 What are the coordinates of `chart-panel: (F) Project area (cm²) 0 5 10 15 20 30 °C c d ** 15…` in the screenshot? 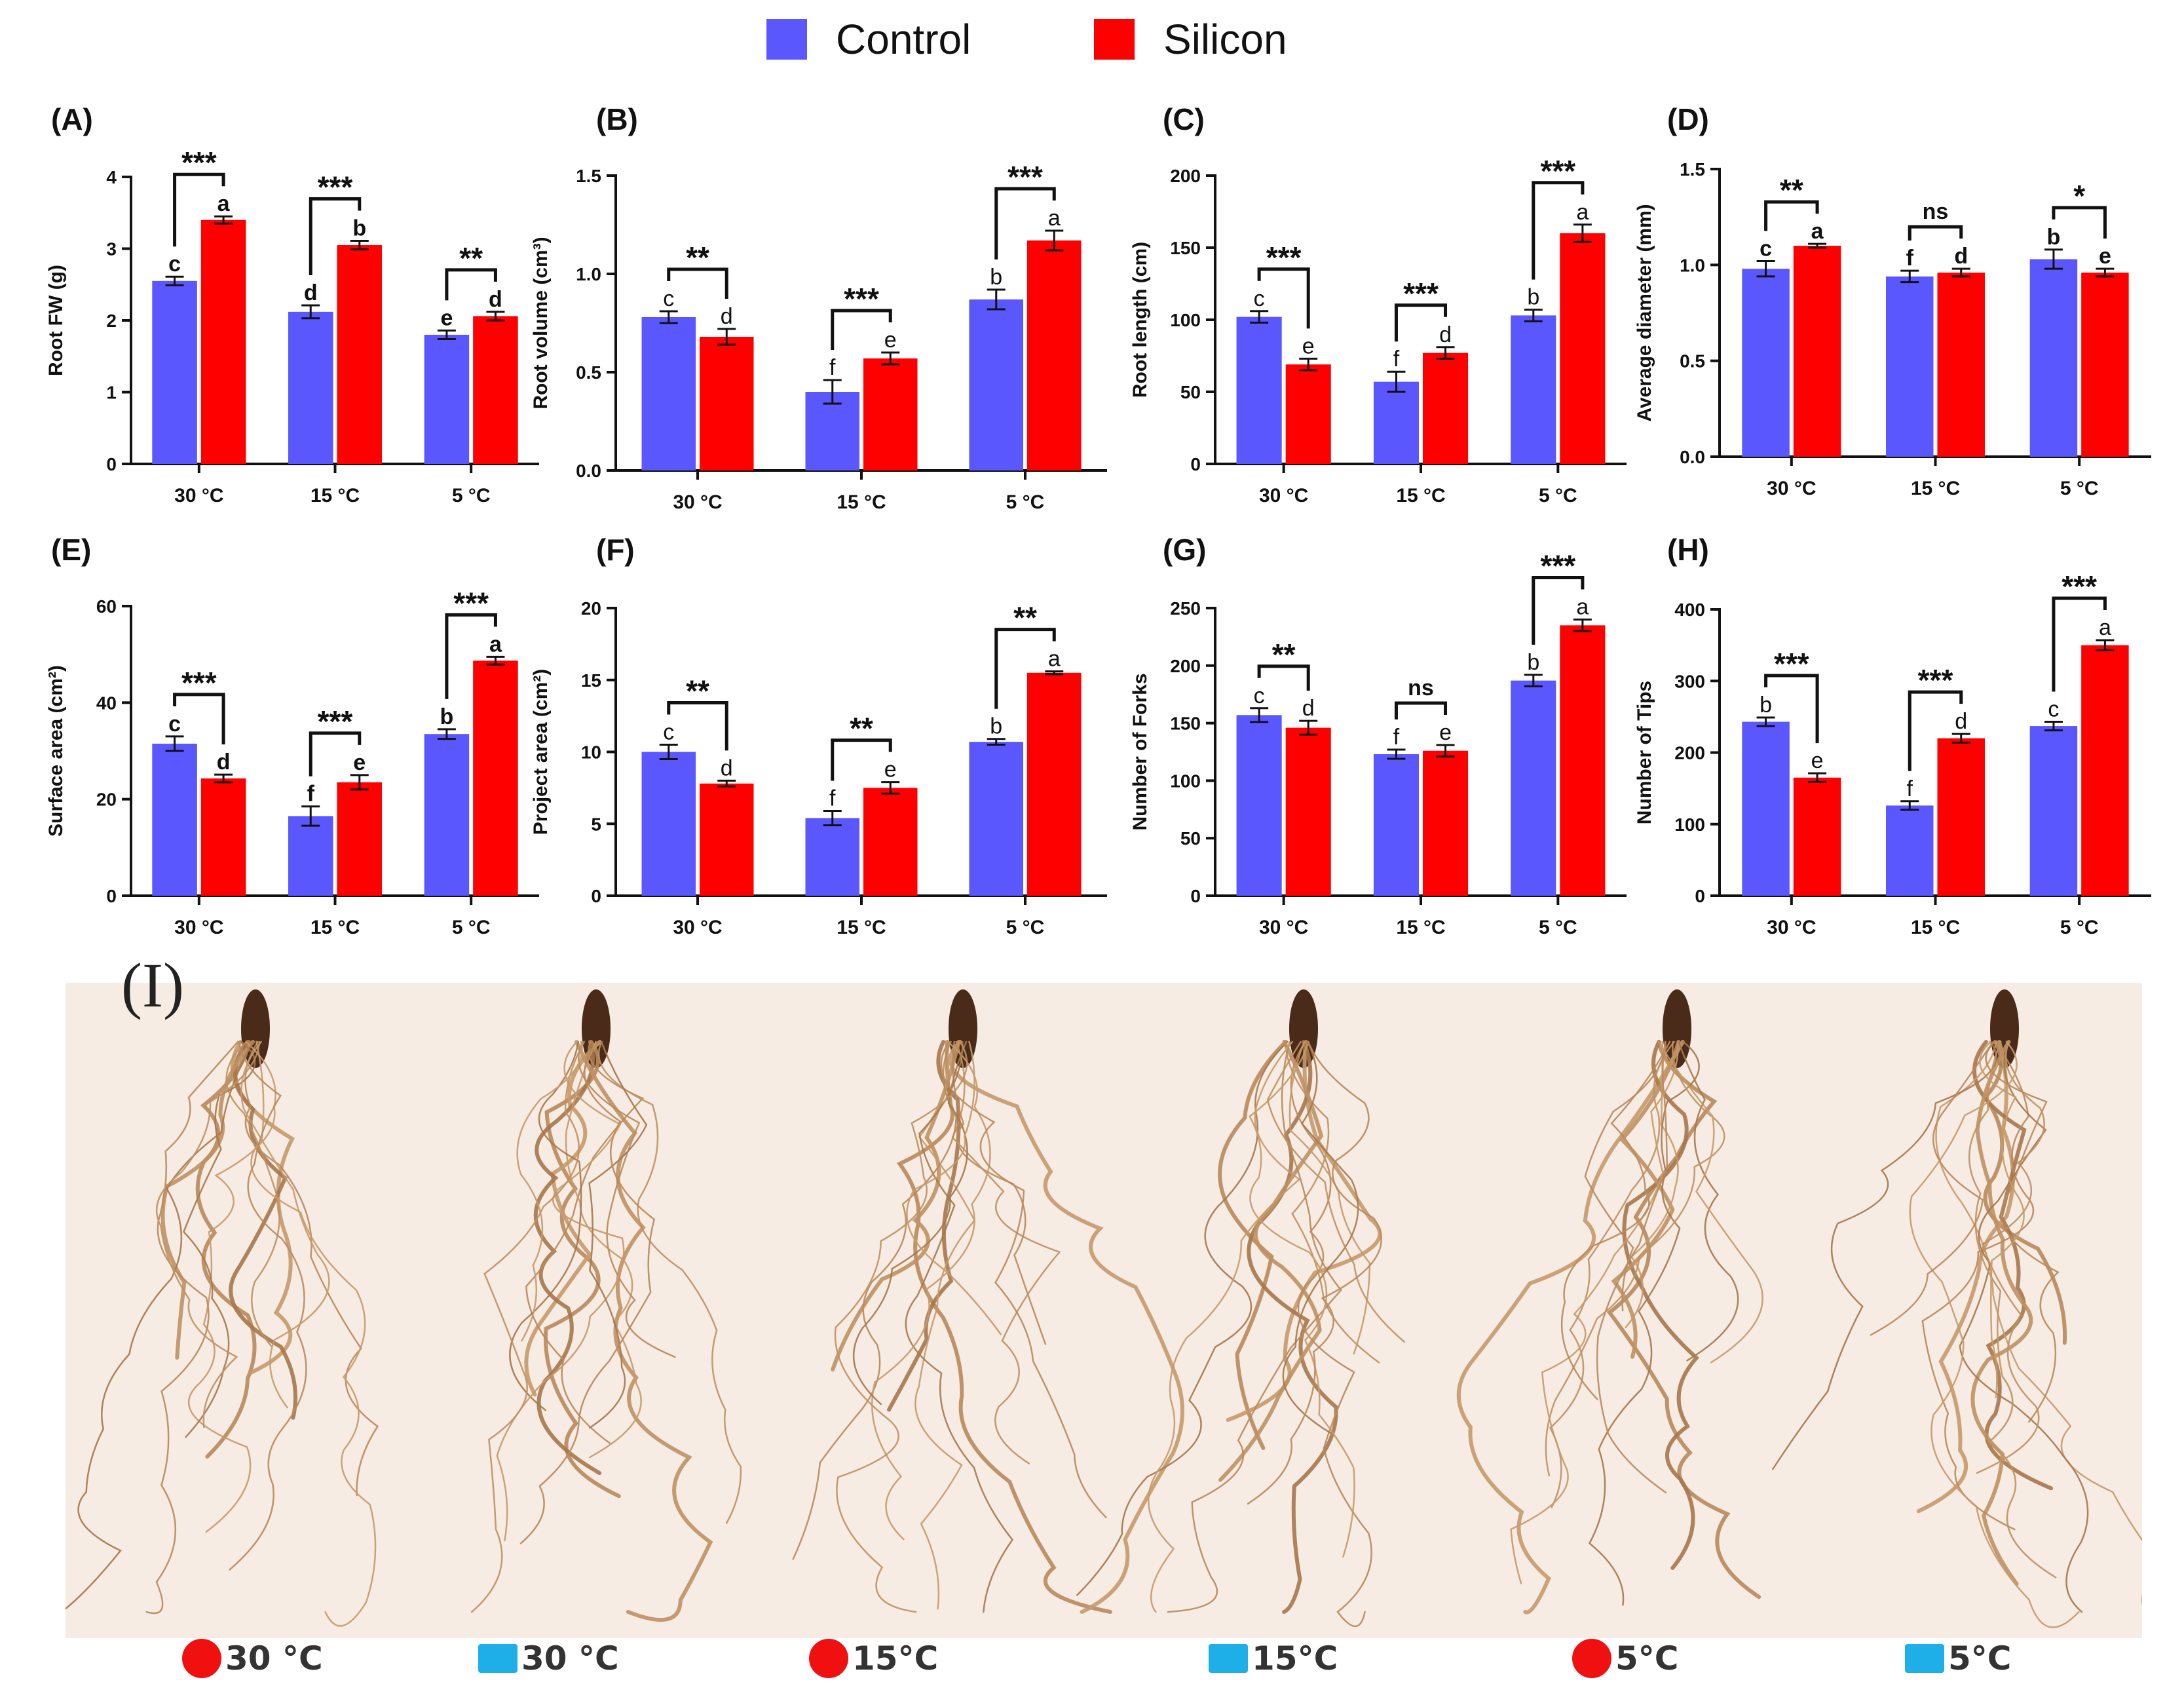 It's located at (818, 735).